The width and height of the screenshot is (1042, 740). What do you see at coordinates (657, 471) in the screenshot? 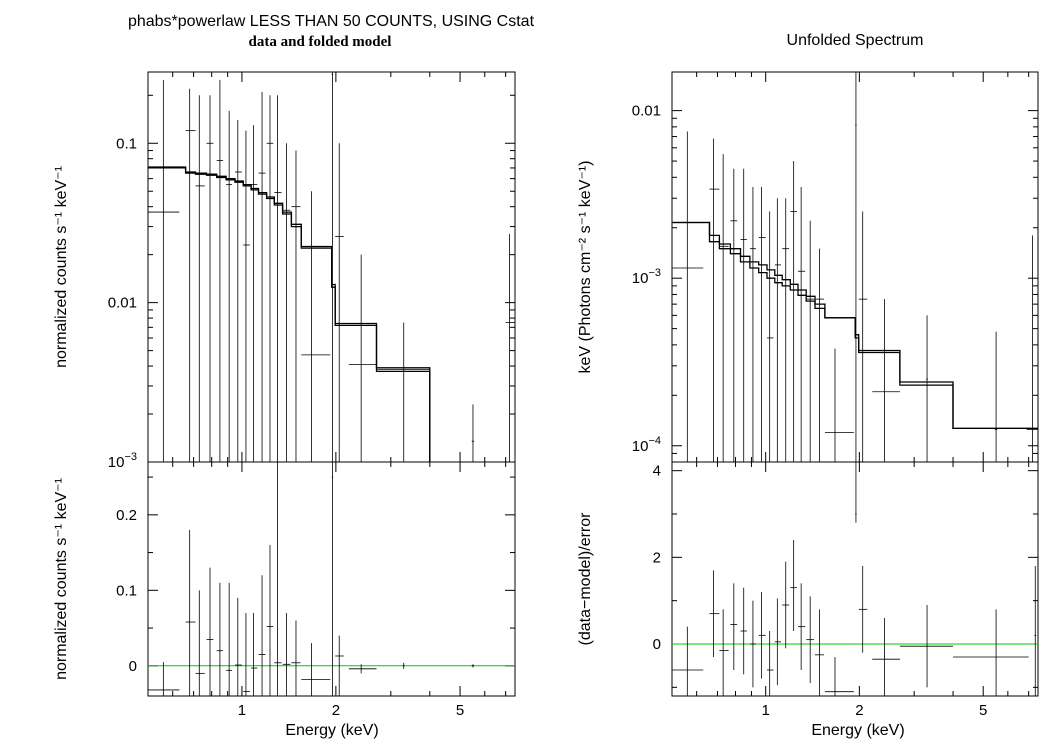
I see `y-tick-label: 4` at bounding box center [657, 471].